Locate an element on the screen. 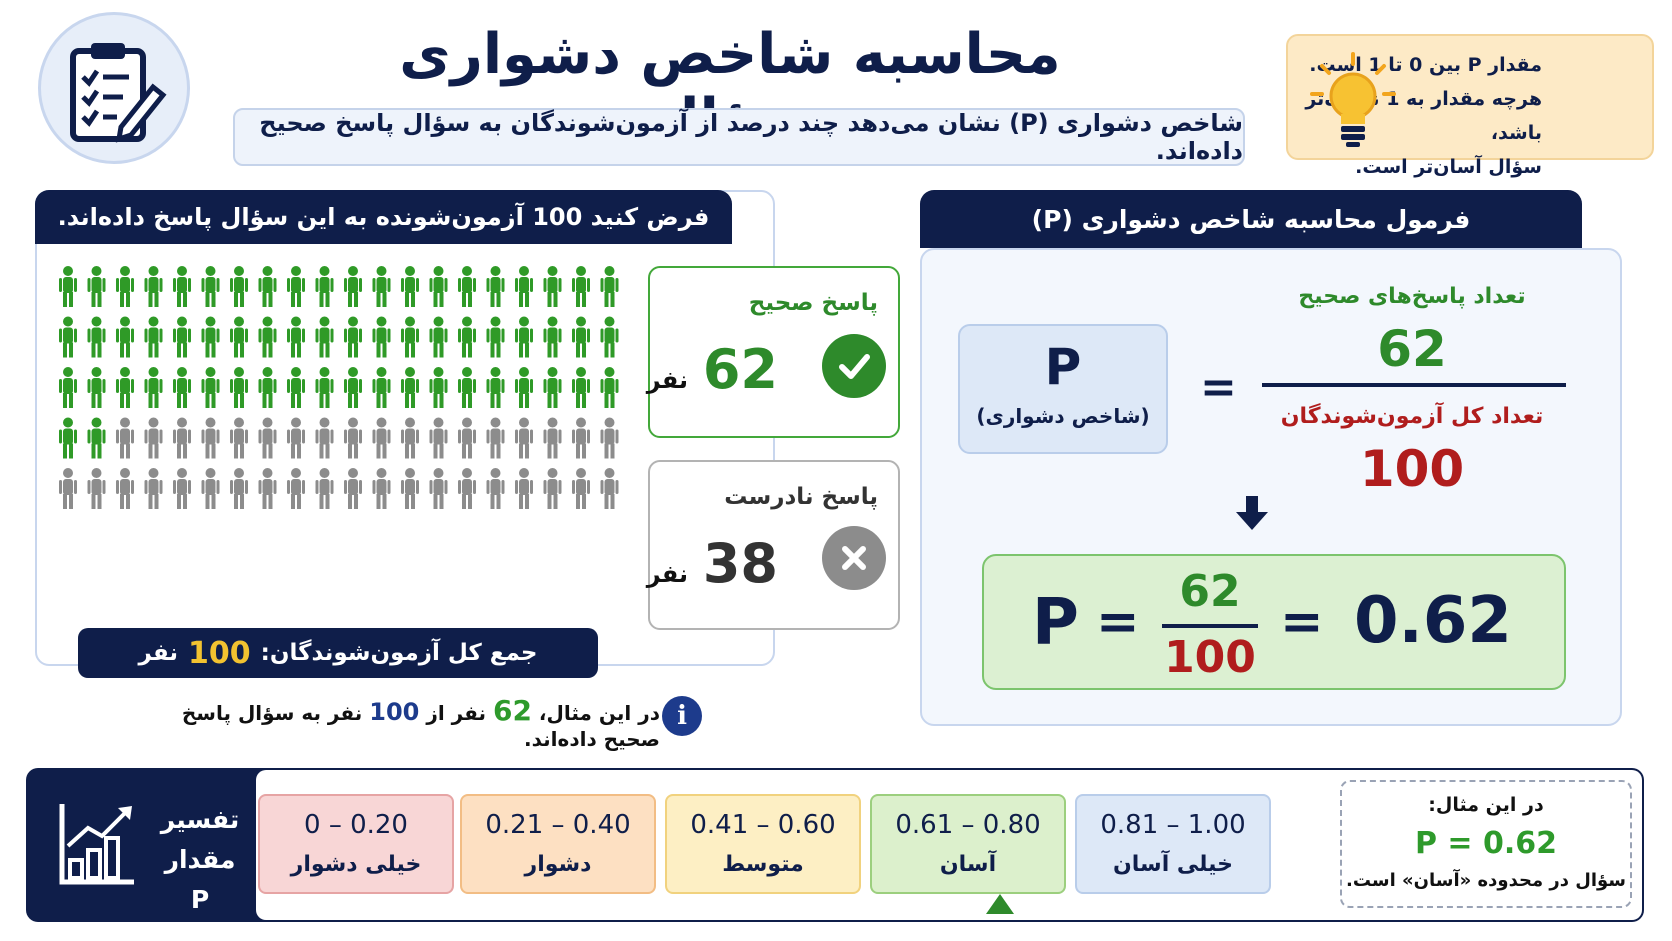 The width and height of the screenshot is (1672, 941). scale-title-line: مقدار P is located at coordinates (200, 879).